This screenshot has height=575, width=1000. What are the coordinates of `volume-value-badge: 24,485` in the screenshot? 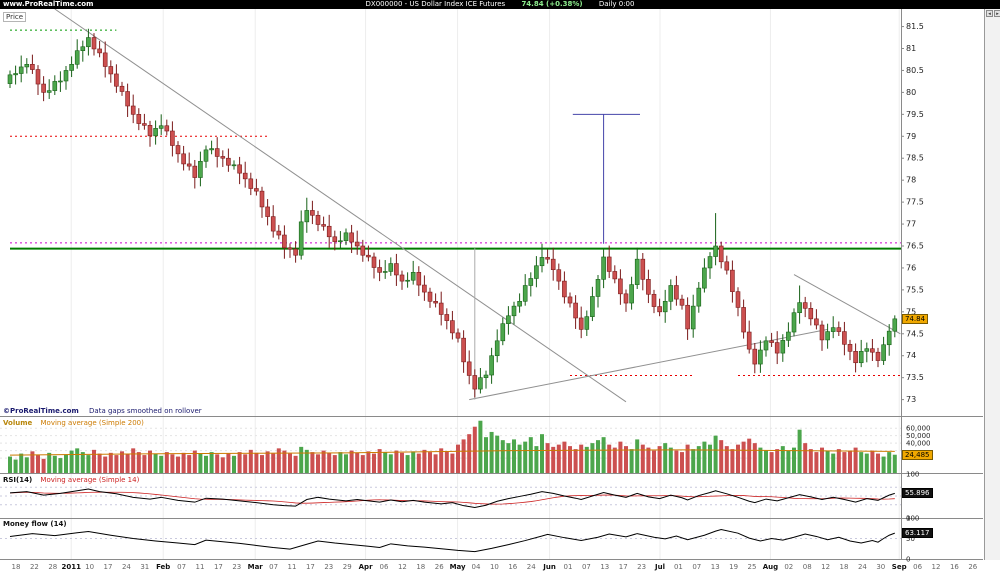 It's located at (917, 454).